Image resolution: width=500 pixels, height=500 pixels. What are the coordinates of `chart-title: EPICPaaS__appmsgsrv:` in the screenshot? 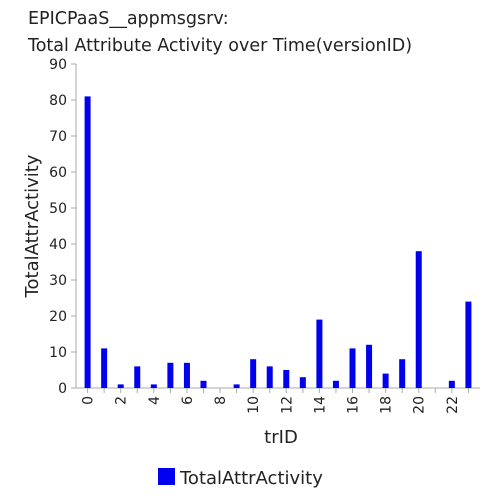 It's located at (128, 19).